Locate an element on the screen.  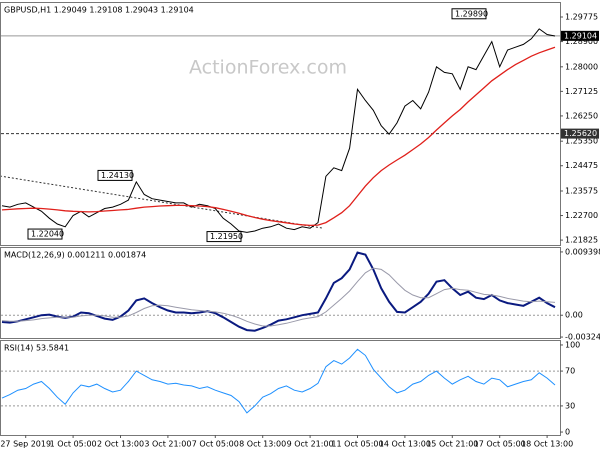
y-tick-label: 1.25350 is located at coordinates (581, 141).